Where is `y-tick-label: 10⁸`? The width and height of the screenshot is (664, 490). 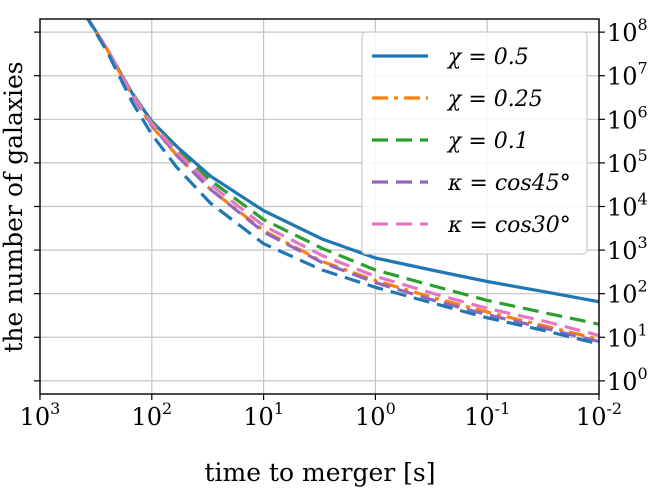 y-tick-label: 10⁸ is located at coordinates (627, 31).